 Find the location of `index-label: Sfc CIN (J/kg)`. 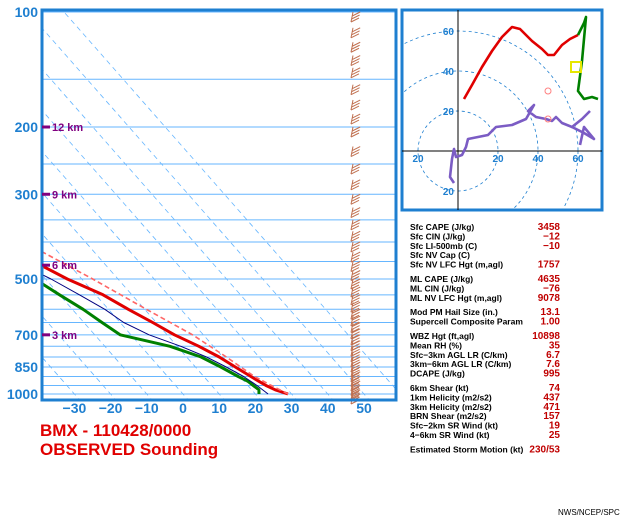

index-label: Sfc CIN (J/kg) is located at coordinates (437, 236).